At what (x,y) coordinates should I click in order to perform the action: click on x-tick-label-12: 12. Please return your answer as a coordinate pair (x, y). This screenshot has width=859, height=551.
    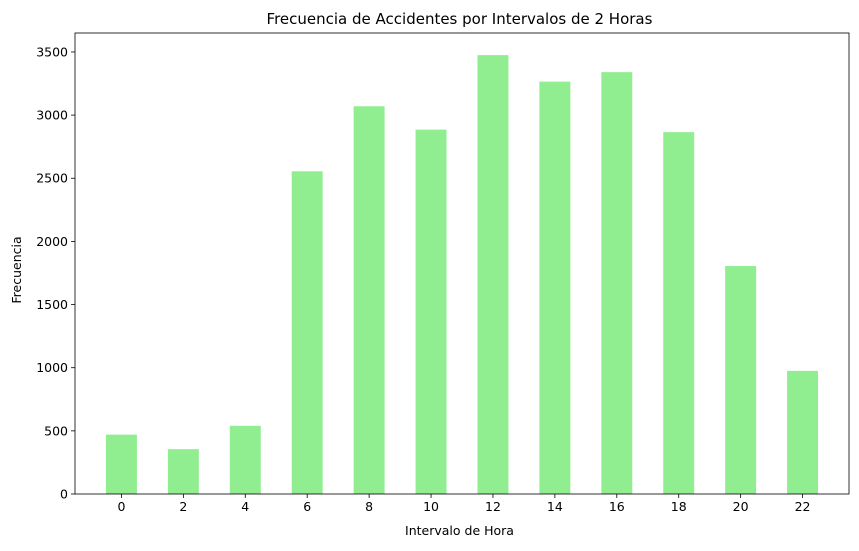
    Looking at the image, I should click on (493, 506).